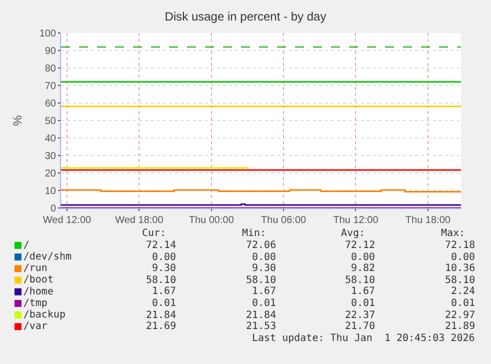 The height and width of the screenshot is (364, 491). I want to click on x-tick-label: Thu 00:00, so click(211, 220).